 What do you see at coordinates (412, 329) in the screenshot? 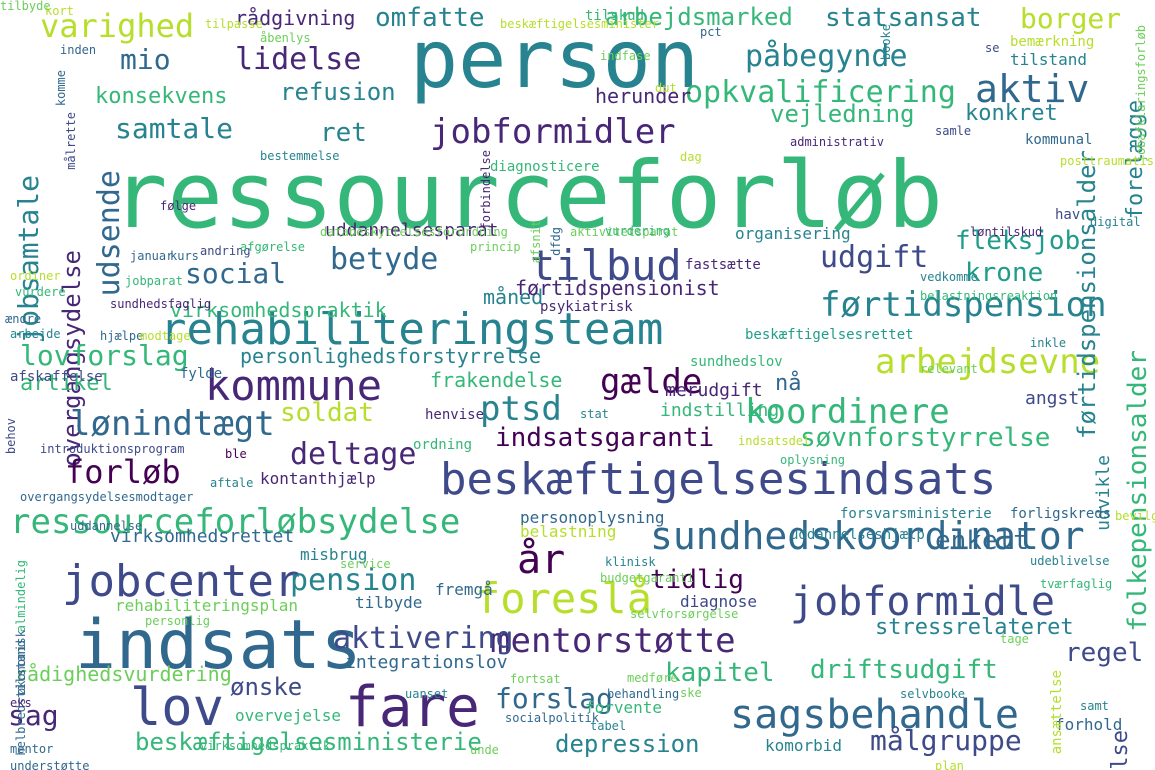
I see `cloud-word: rehabiliteringsteam` at bounding box center [412, 329].